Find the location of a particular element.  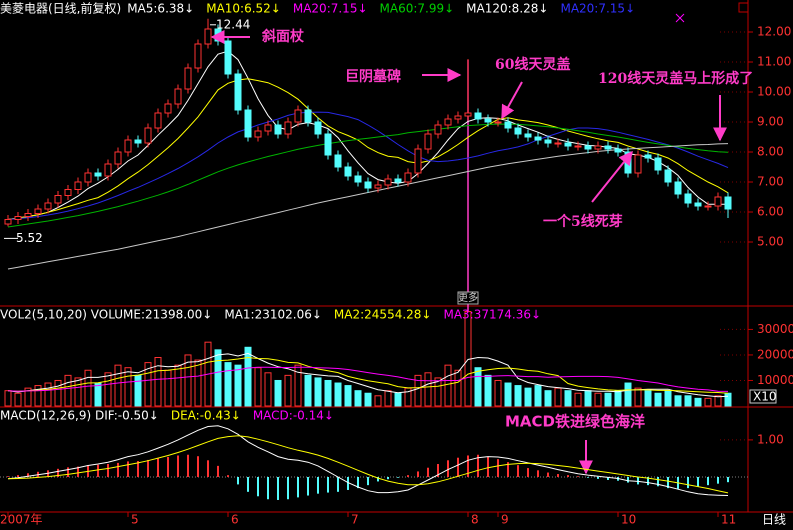

unit-label: X10 is located at coordinates (765, 397).